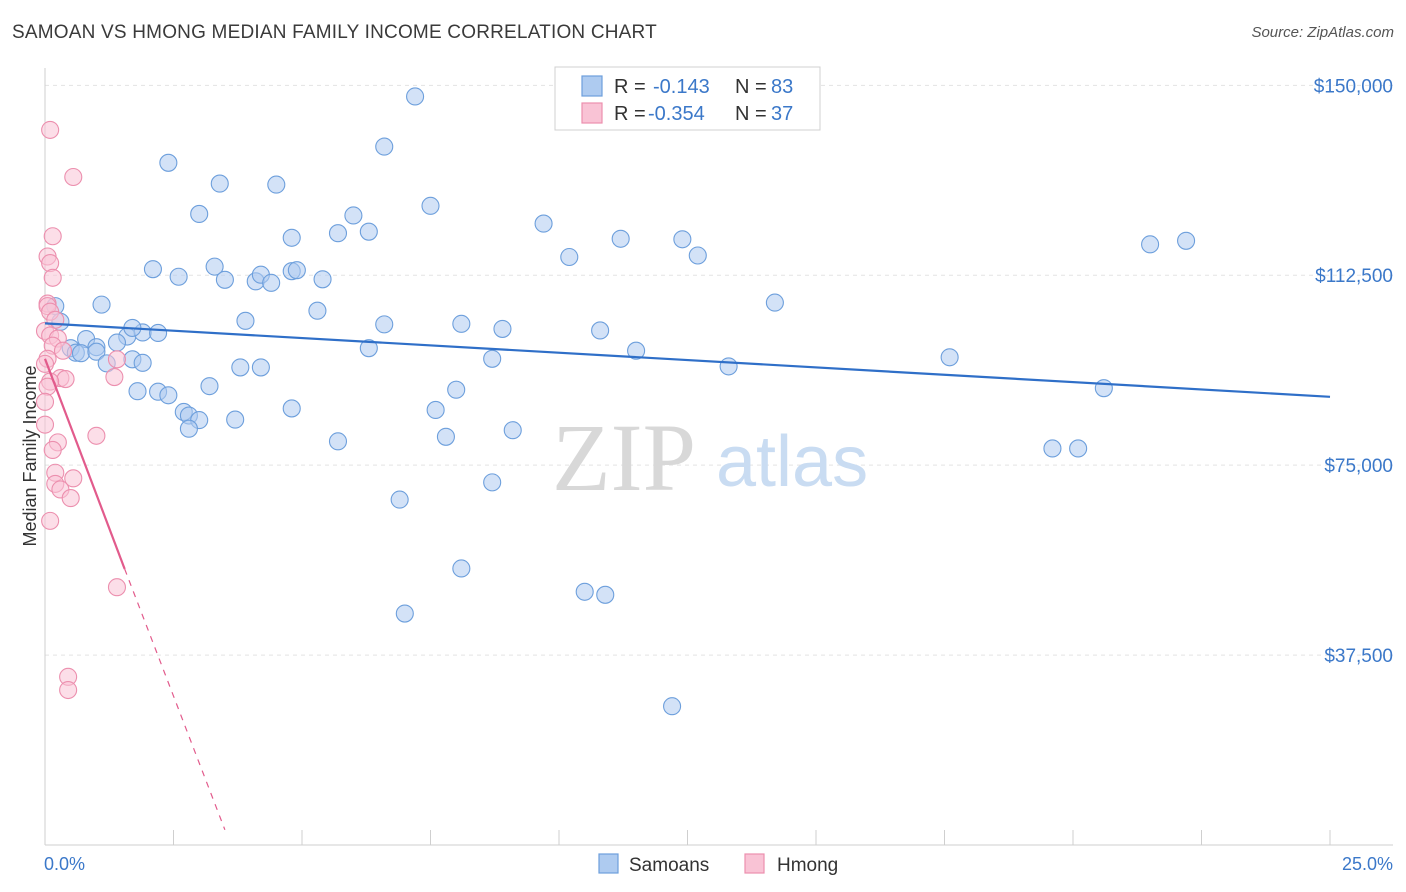  I want to click on y-tick-label: $150,000, so click(1353, 86).